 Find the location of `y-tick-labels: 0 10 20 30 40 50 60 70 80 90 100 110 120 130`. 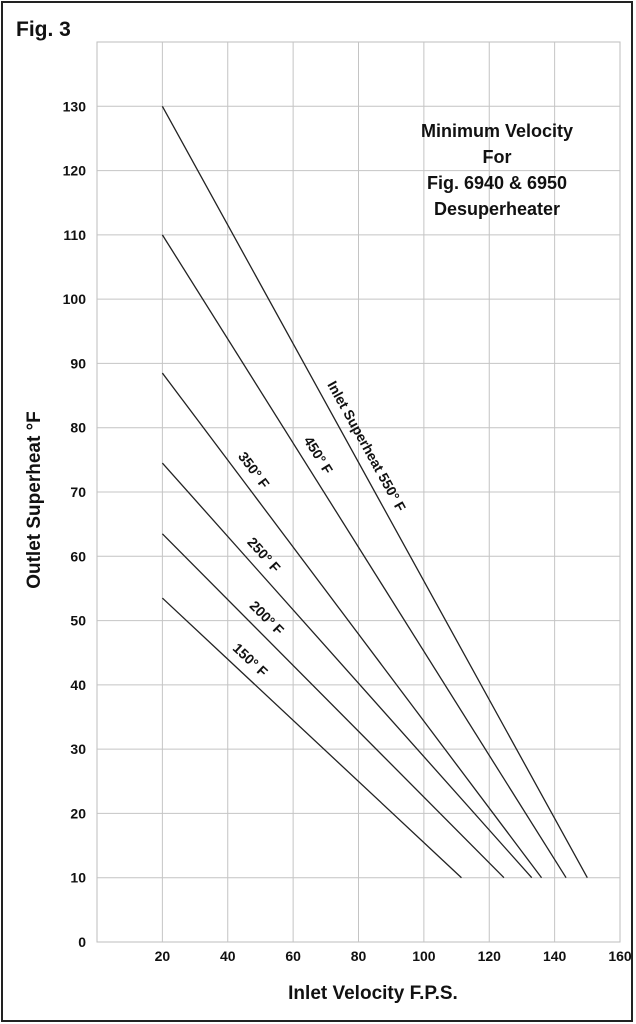

y-tick-labels: 0 10 20 30 40 50 60 70 80 90 100 110 120 130 is located at coordinates (75, 524).